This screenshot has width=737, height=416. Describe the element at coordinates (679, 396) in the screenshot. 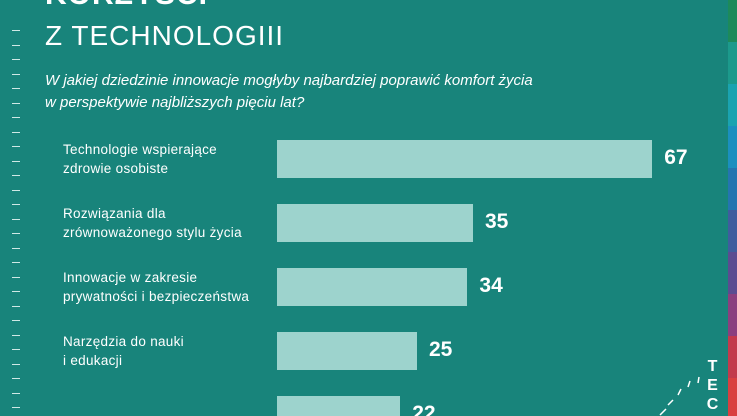

I see `dial` at that location.